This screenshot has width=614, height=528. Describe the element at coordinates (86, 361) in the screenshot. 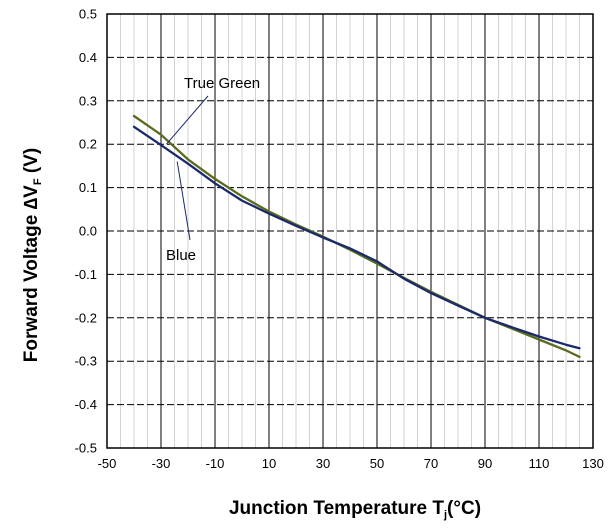

I see `y-tick-label: -0.3` at that location.